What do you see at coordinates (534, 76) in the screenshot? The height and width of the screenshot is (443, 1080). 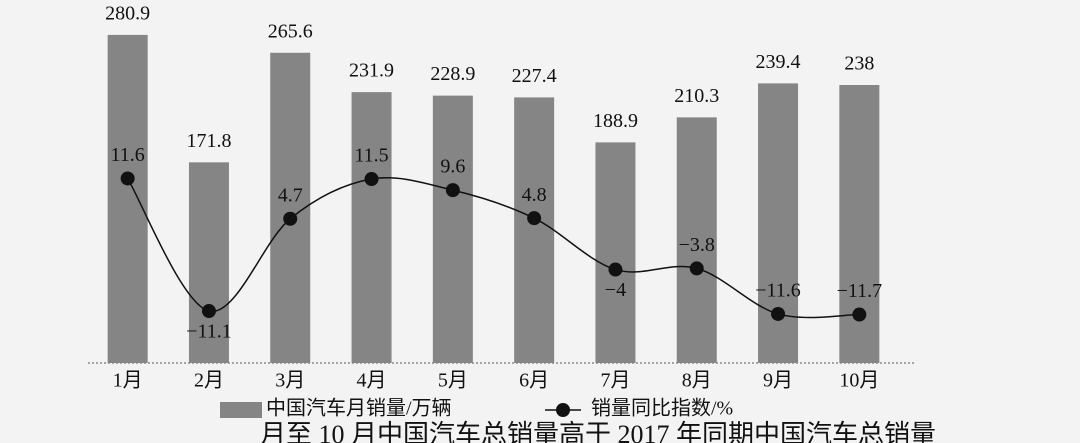 I see `bar-value-label: 227.4` at bounding box center [534, 76].